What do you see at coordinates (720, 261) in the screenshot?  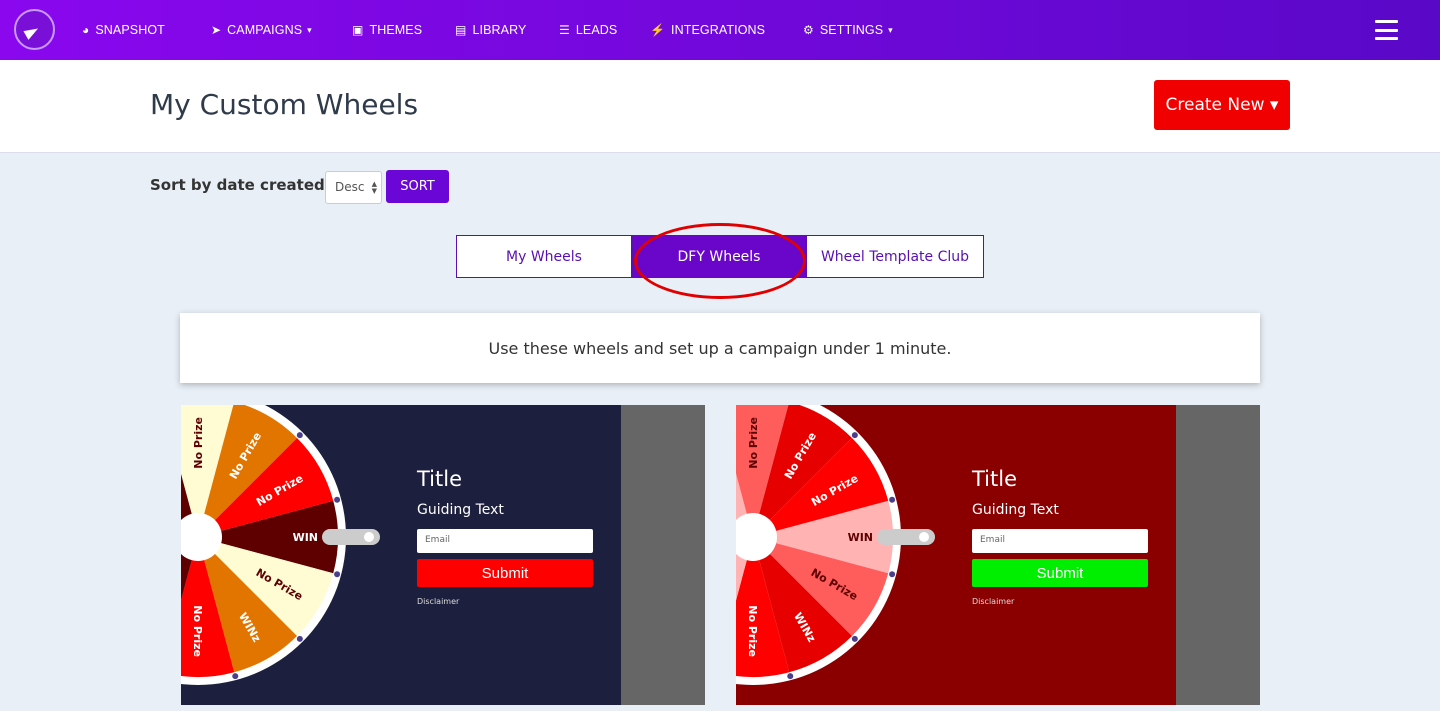 I see `highlight-annotation-circle` at bounding box center [720, 261].